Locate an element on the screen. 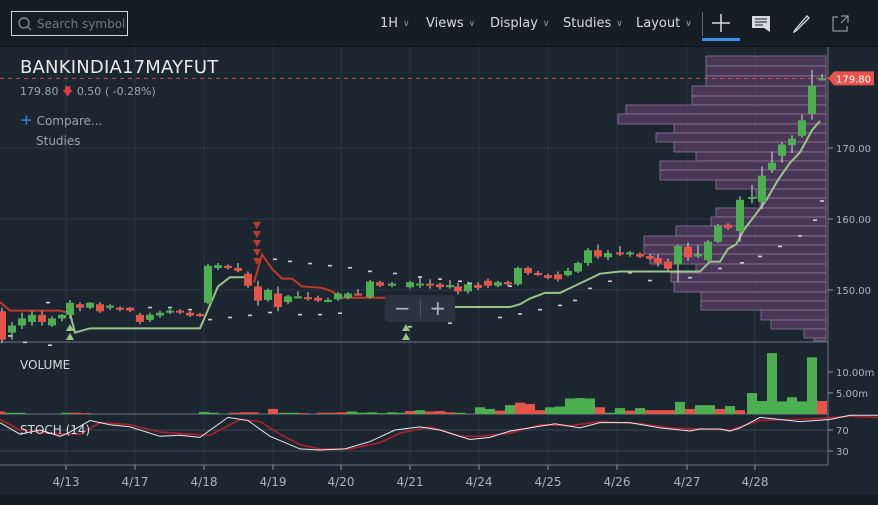 Image resolution: width=878 pixels, height=505 pixels. studies-legend: Studies is located at coordinates (58, 141).